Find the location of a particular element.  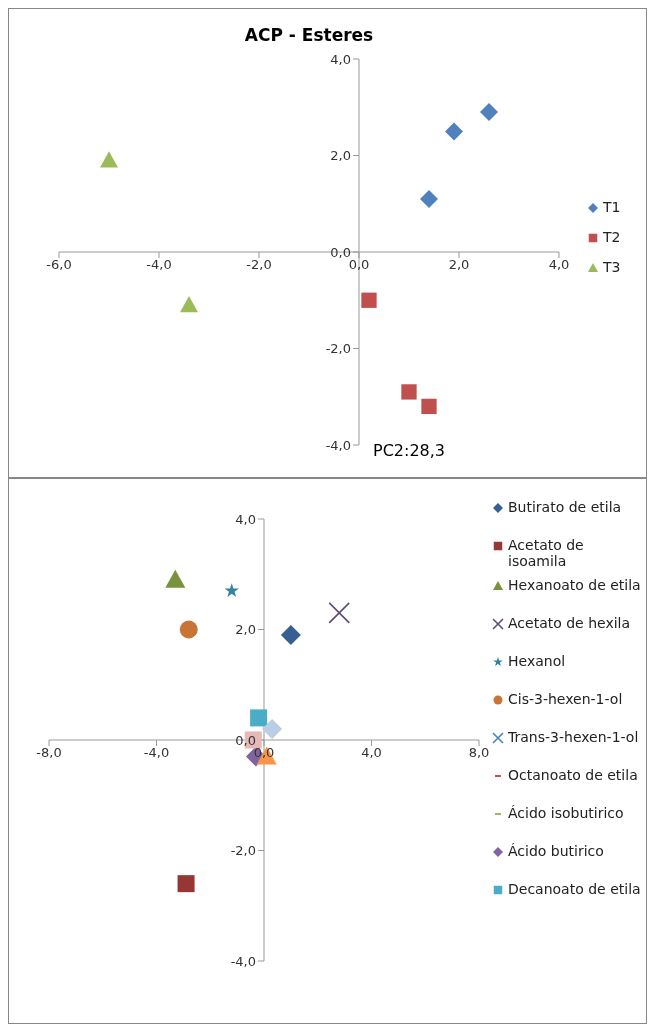

chart-title: ACP - Esteres is located at coordinates (309, 35).